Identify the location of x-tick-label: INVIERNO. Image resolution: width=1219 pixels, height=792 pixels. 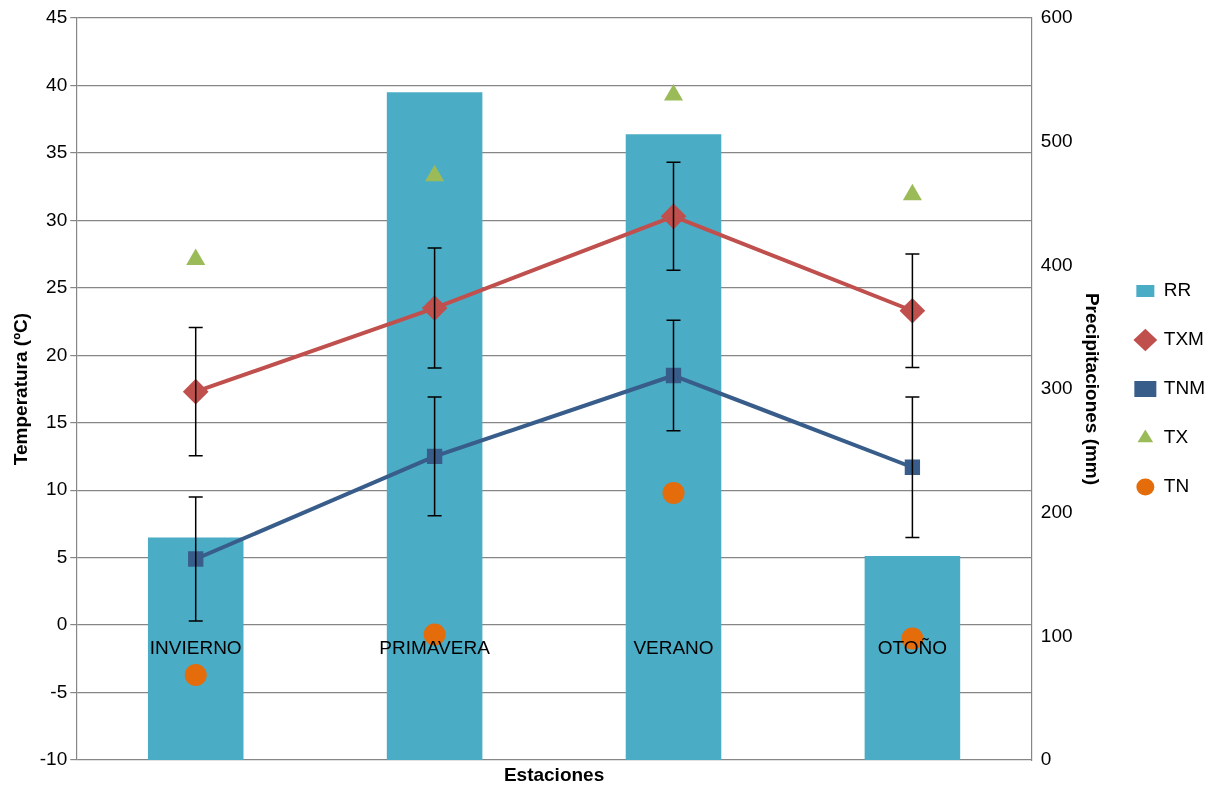
(195, 647).